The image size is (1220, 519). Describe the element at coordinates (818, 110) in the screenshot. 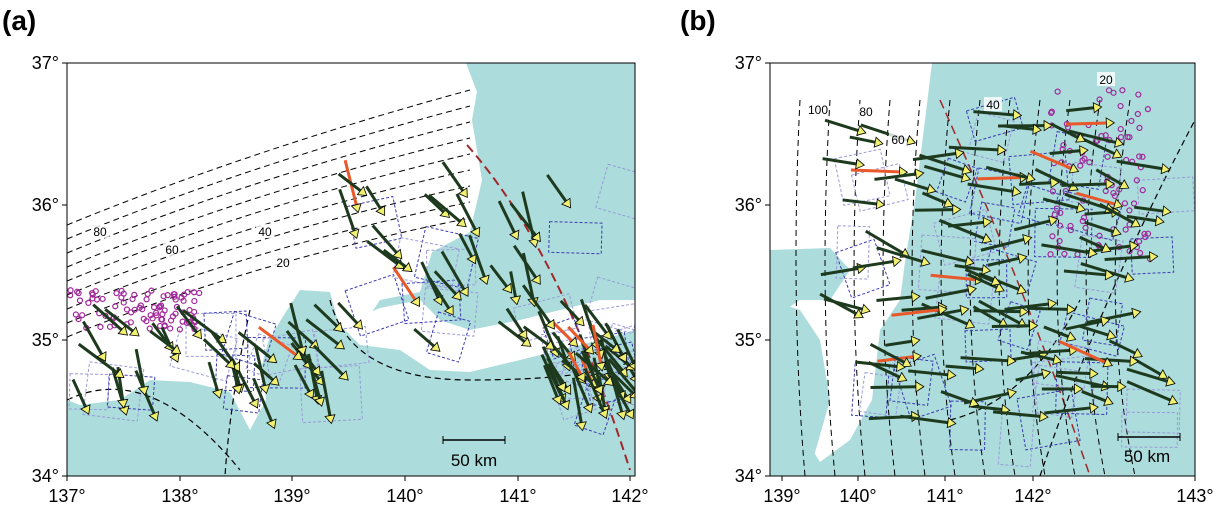

I see `contour-label: 100` at that location.